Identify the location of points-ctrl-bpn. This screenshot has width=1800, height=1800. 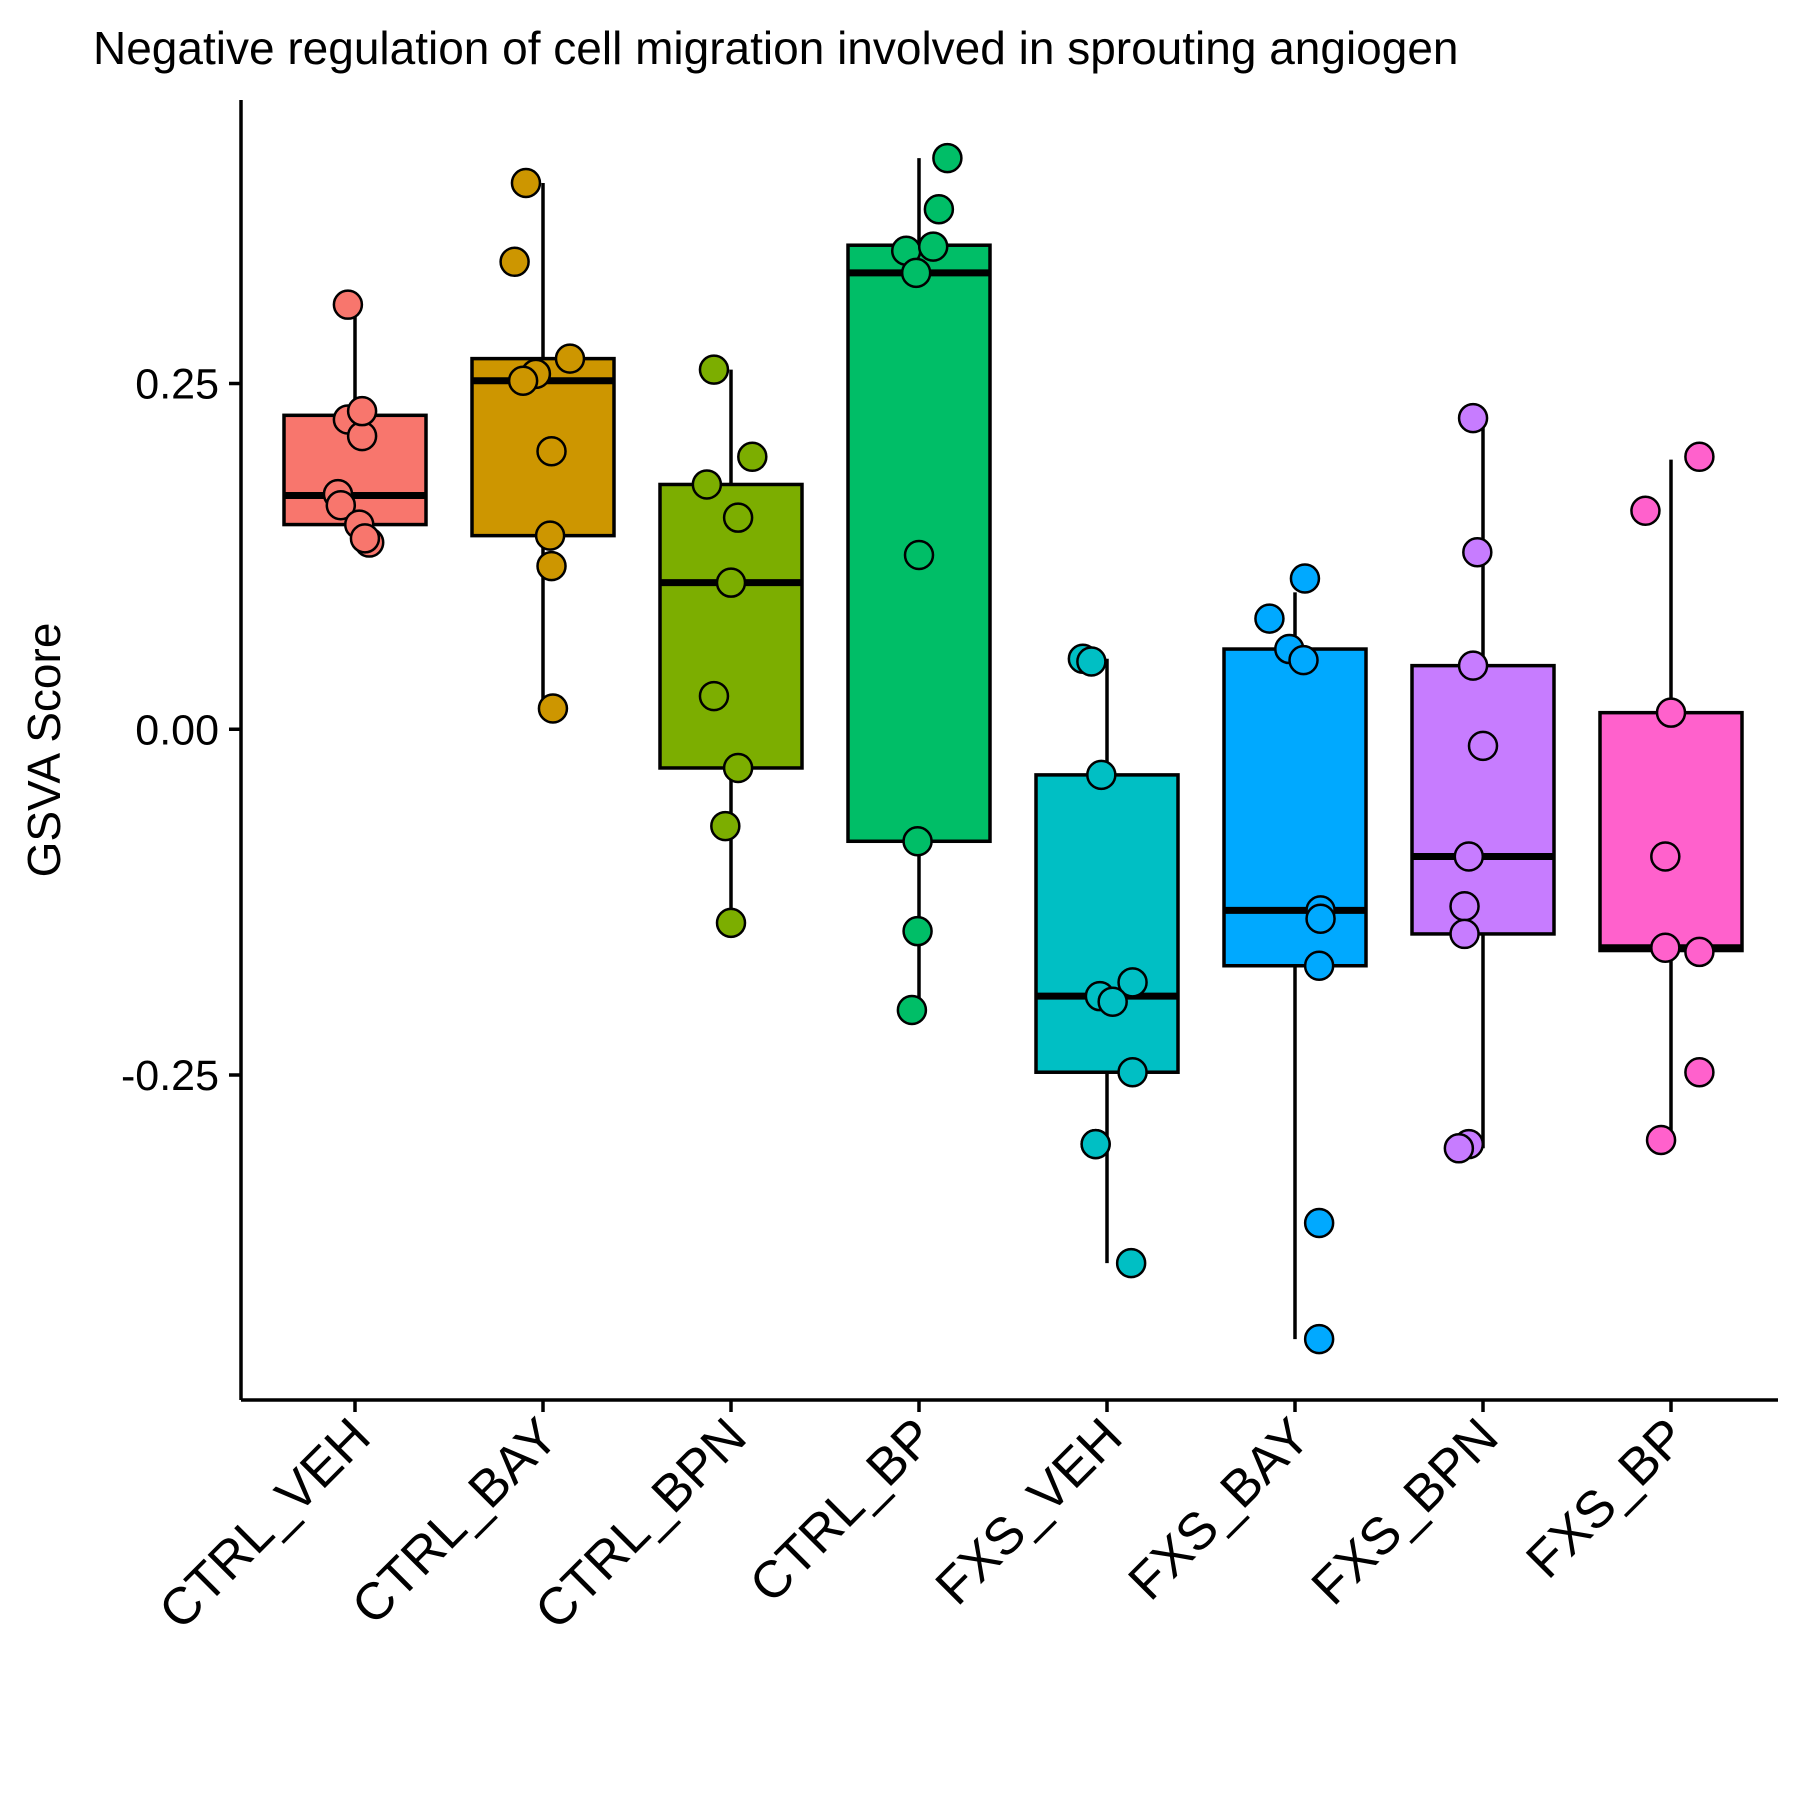
(729, 646).